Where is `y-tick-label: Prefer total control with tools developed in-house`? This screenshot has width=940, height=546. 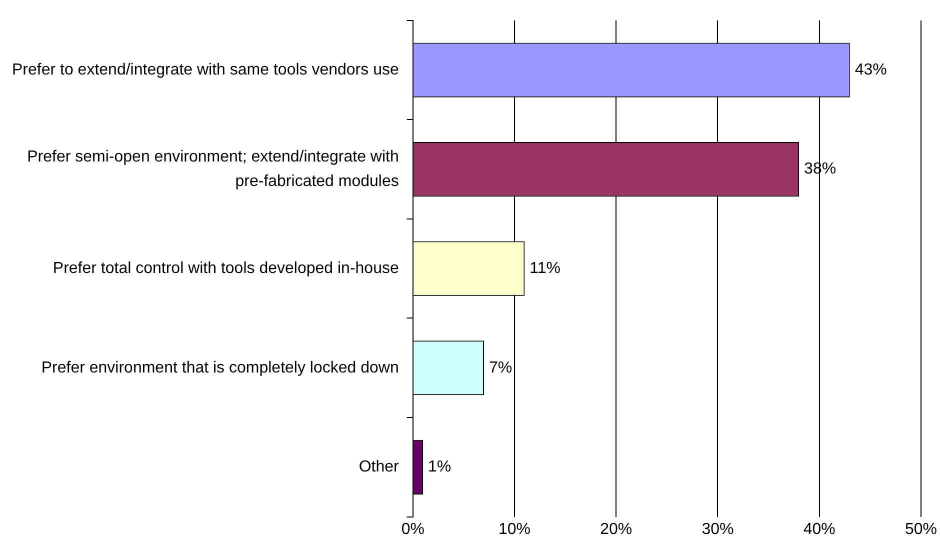 y-tick-label: Prefer total control with tools developed in-house is located at coordinates (225, 269).